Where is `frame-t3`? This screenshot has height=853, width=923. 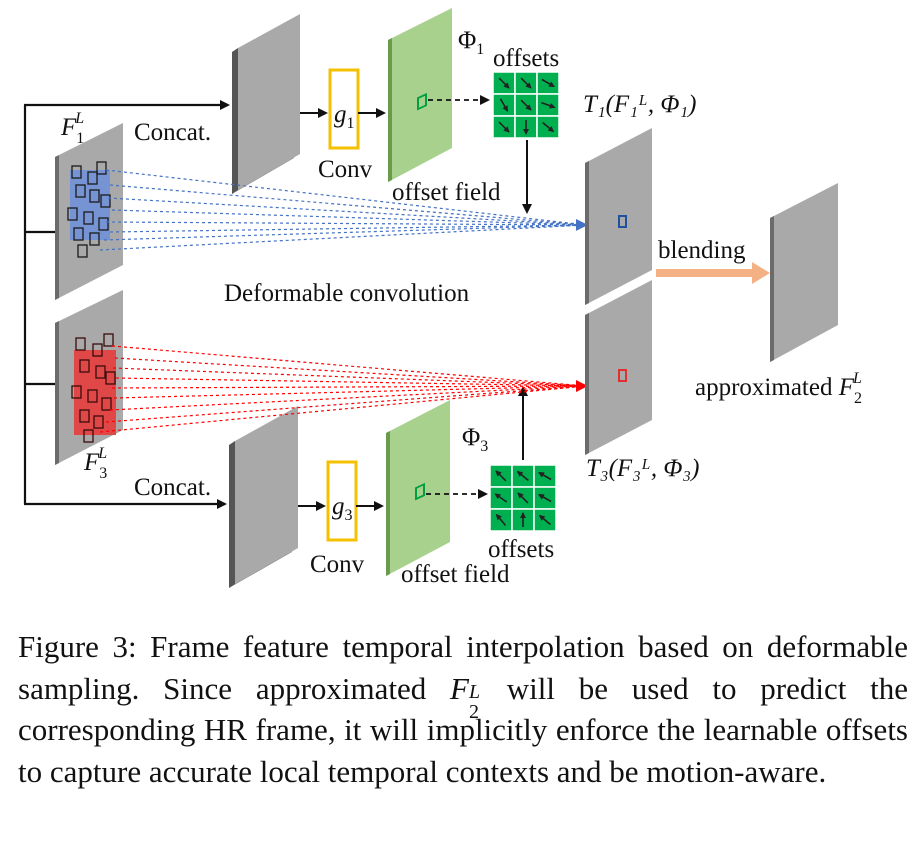 frame-t3 is located at coordinates (618, 367).